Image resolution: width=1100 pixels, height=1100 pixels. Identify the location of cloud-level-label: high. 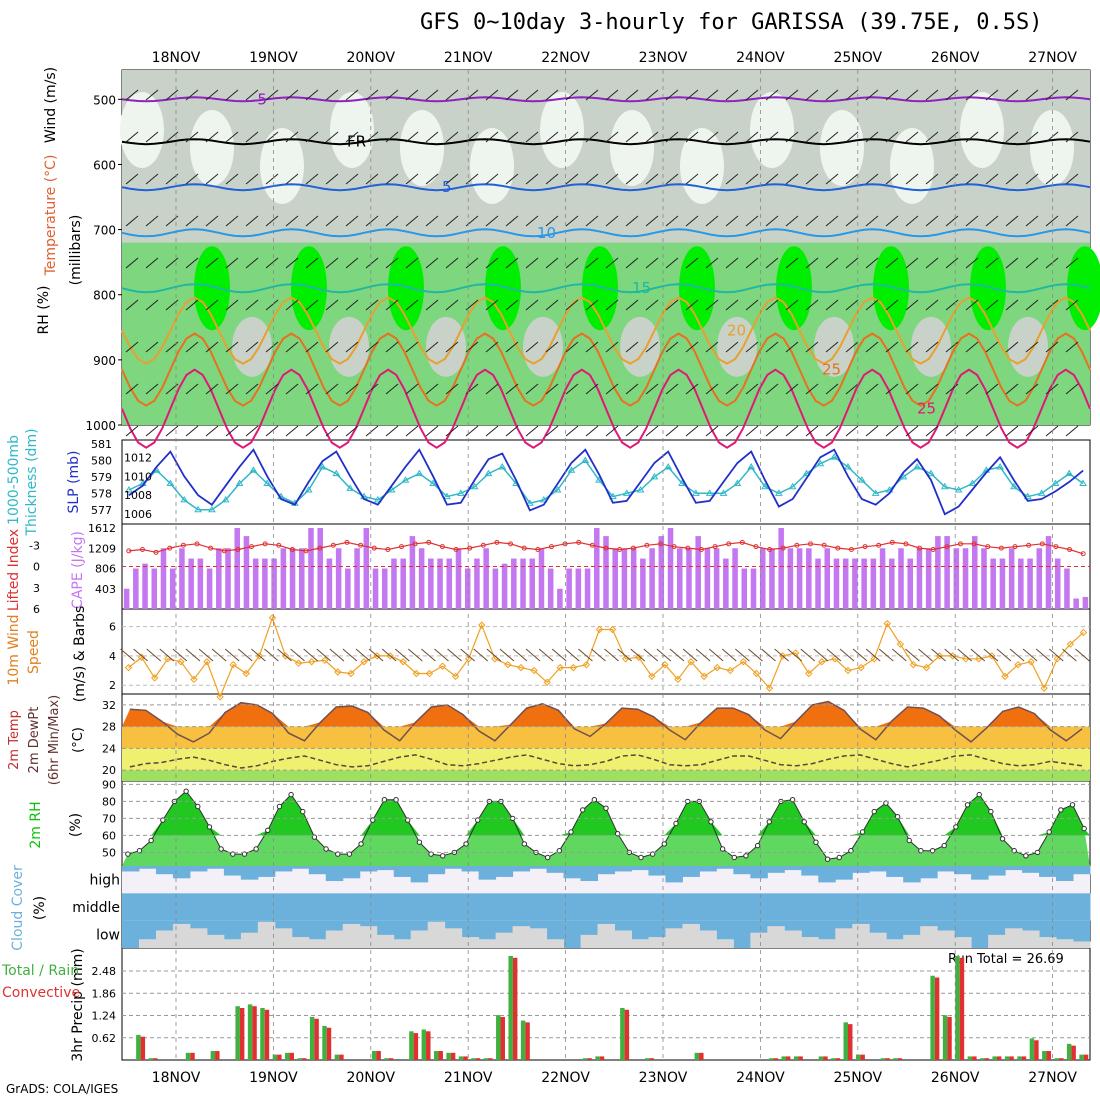
(104, 881).